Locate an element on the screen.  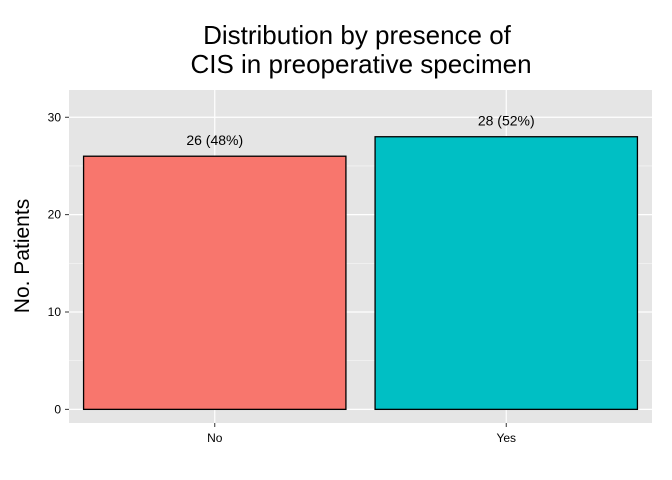
data-label: 26 (48%) is located at coordinates (214, 140).